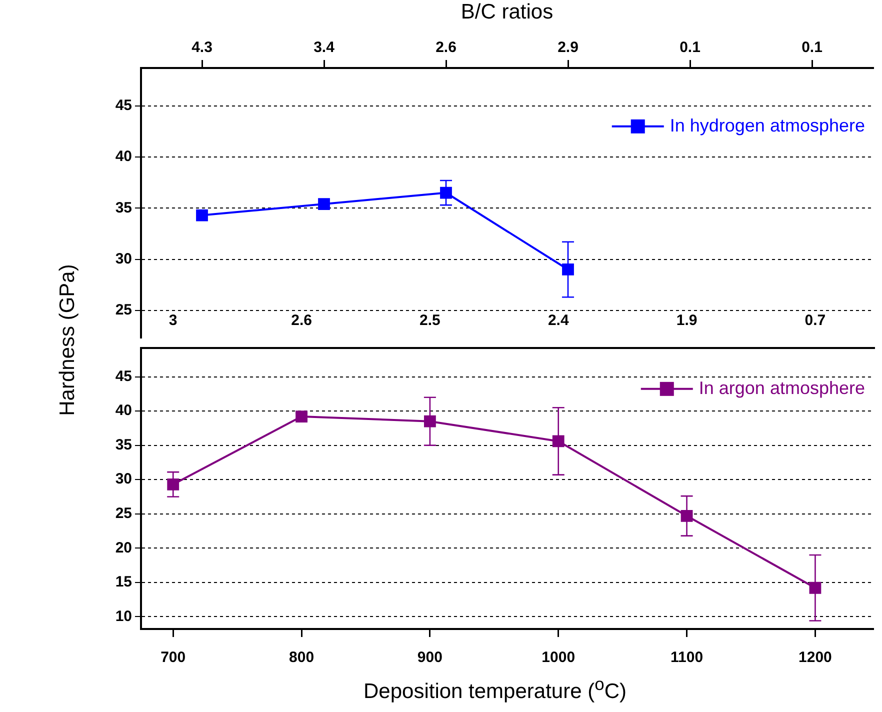 This screenshot has height=712, width=882. What do you see at coordinates (768, 125) in the screenshot?
I see `legend-label: In hydrogen atmosphere` at bounding box center [768, 125].